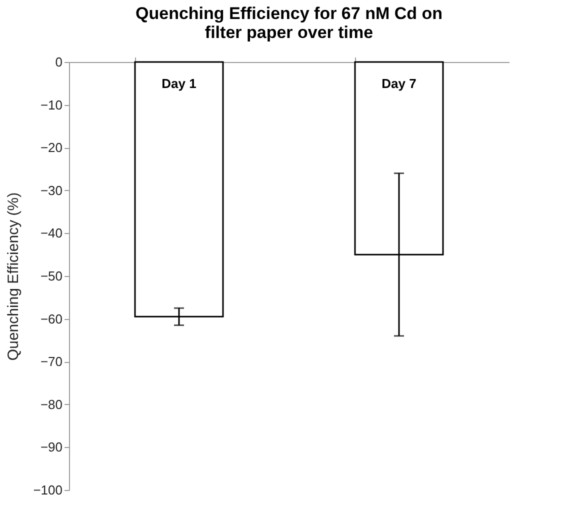 The width and height of the screenshot is (565, 531). Describe the element at coordinates (51, 104) in the screenshot. I see `y-tick-label: −10` at that location.